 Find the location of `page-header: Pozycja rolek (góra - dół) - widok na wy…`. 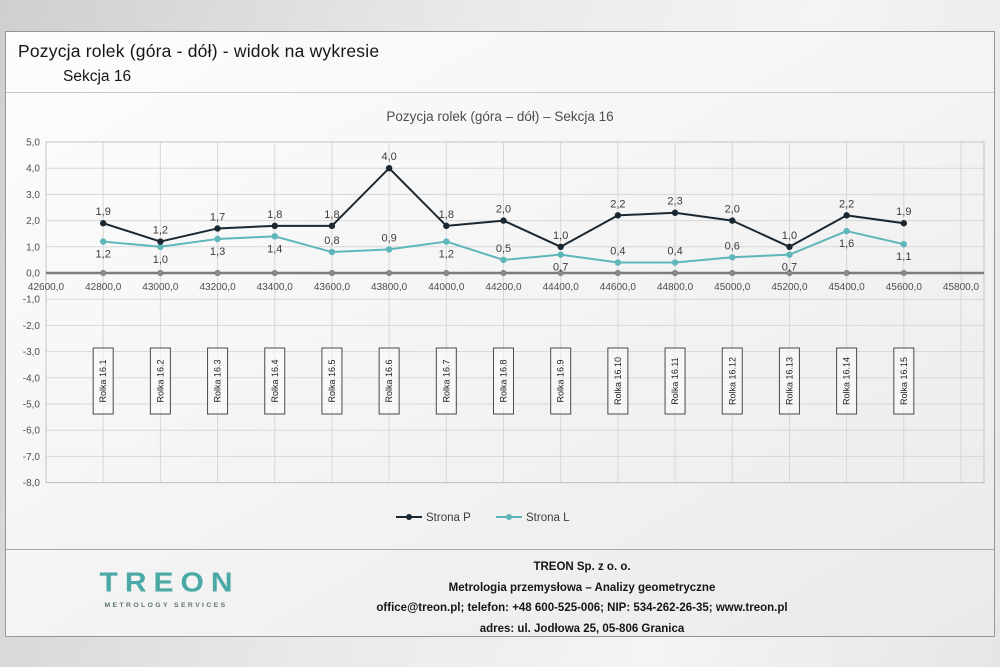

page-header: Pozycja rolek (góra - dół) - widok na wy… is located at coordinates (500, 62).